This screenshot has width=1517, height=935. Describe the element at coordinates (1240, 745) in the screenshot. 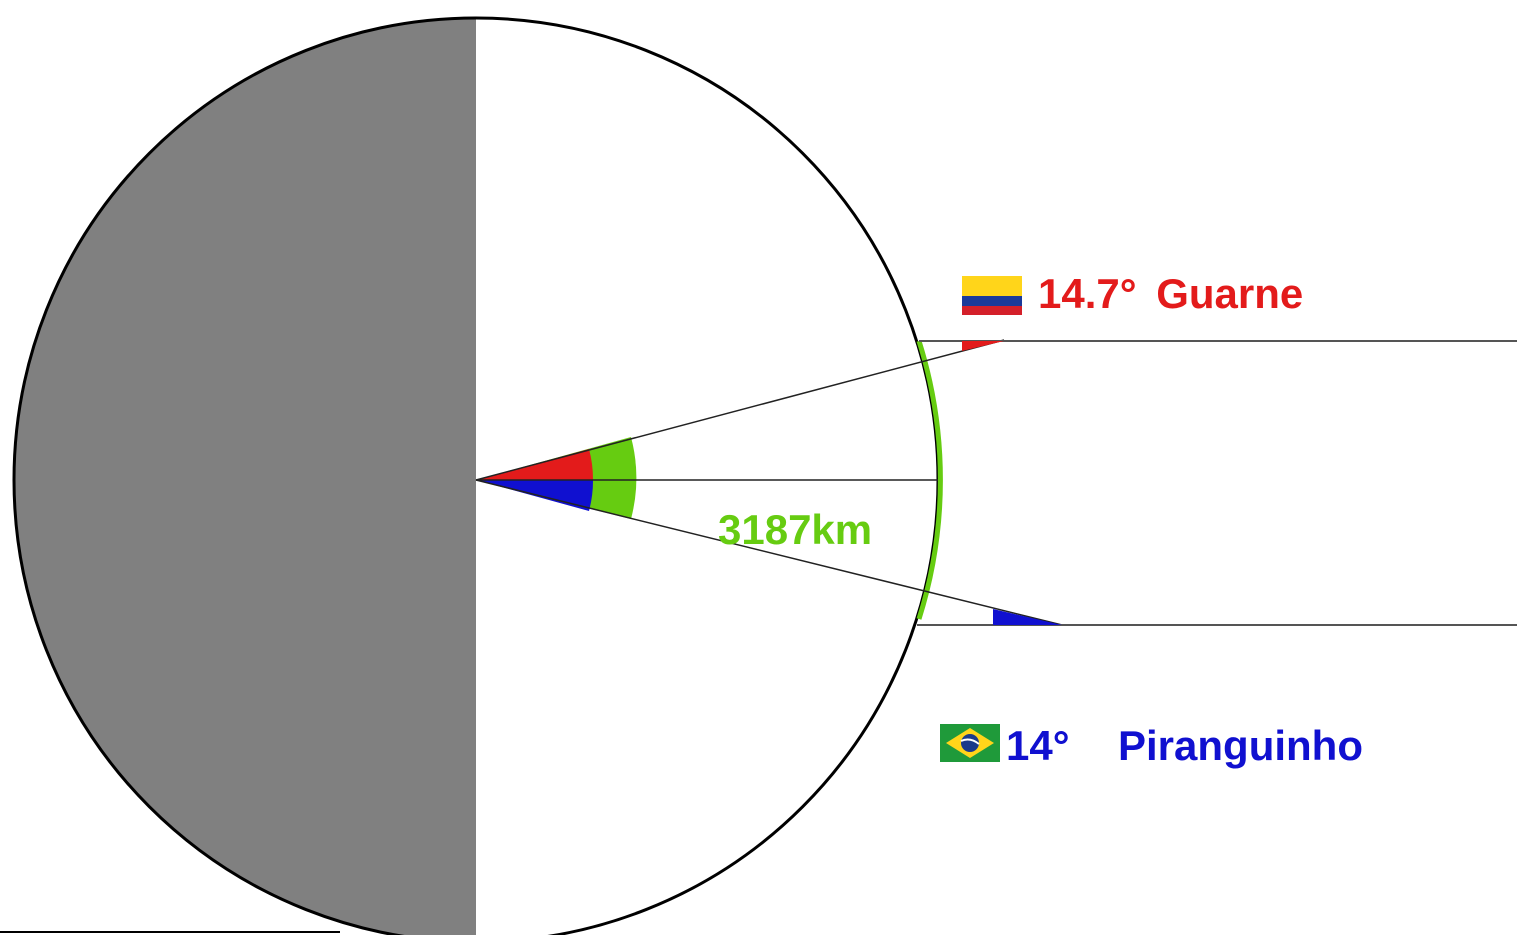

I see `piranguinho-name: Piranguinho` at that location.